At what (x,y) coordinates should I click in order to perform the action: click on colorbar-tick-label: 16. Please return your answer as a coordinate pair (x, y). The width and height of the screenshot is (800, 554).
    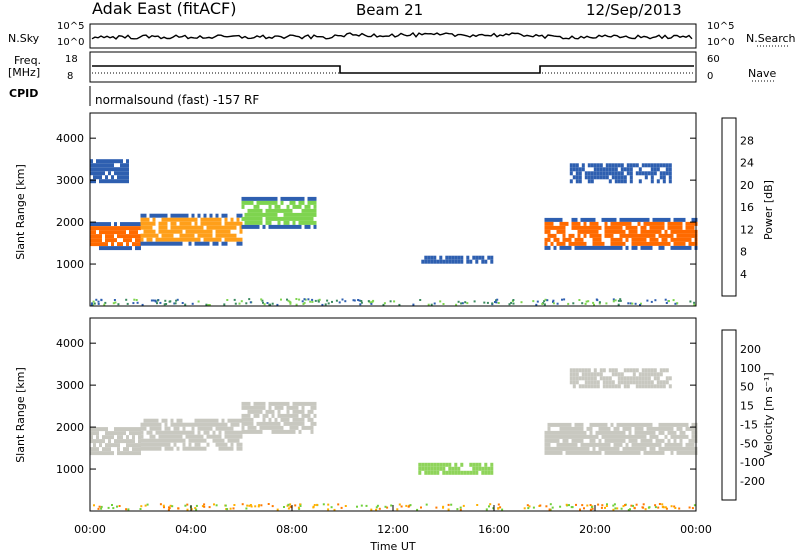
    Looking at the image, I should click on (747, 207).